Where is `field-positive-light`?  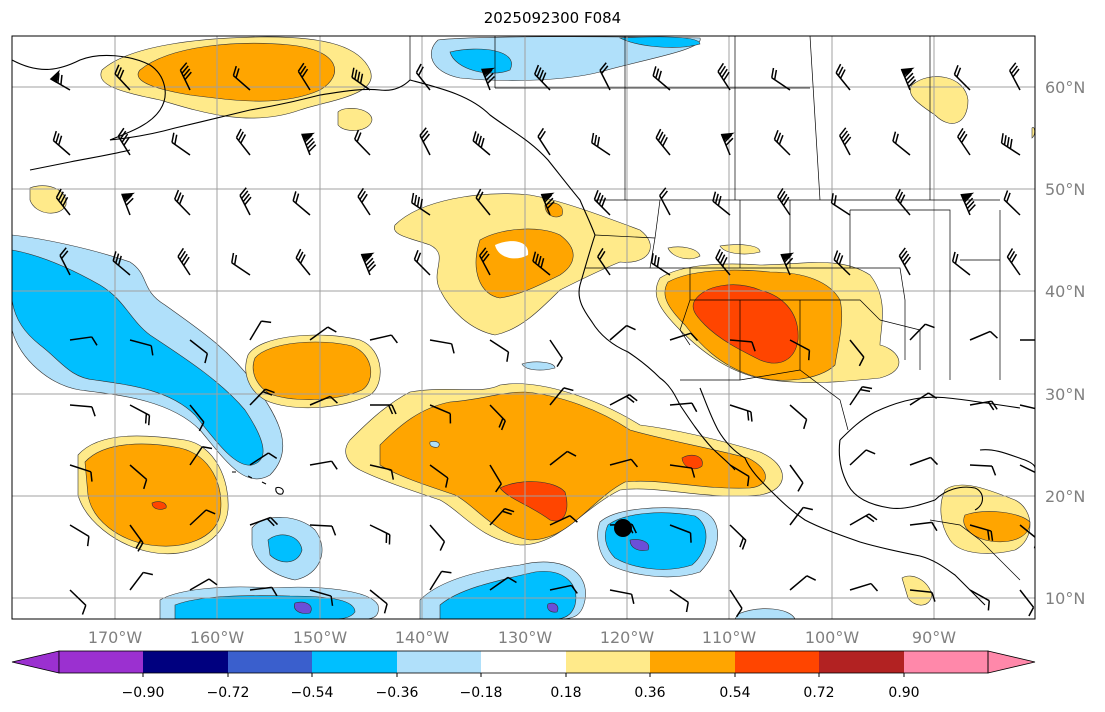 field-positive-light is located at coordinates (355, 119).